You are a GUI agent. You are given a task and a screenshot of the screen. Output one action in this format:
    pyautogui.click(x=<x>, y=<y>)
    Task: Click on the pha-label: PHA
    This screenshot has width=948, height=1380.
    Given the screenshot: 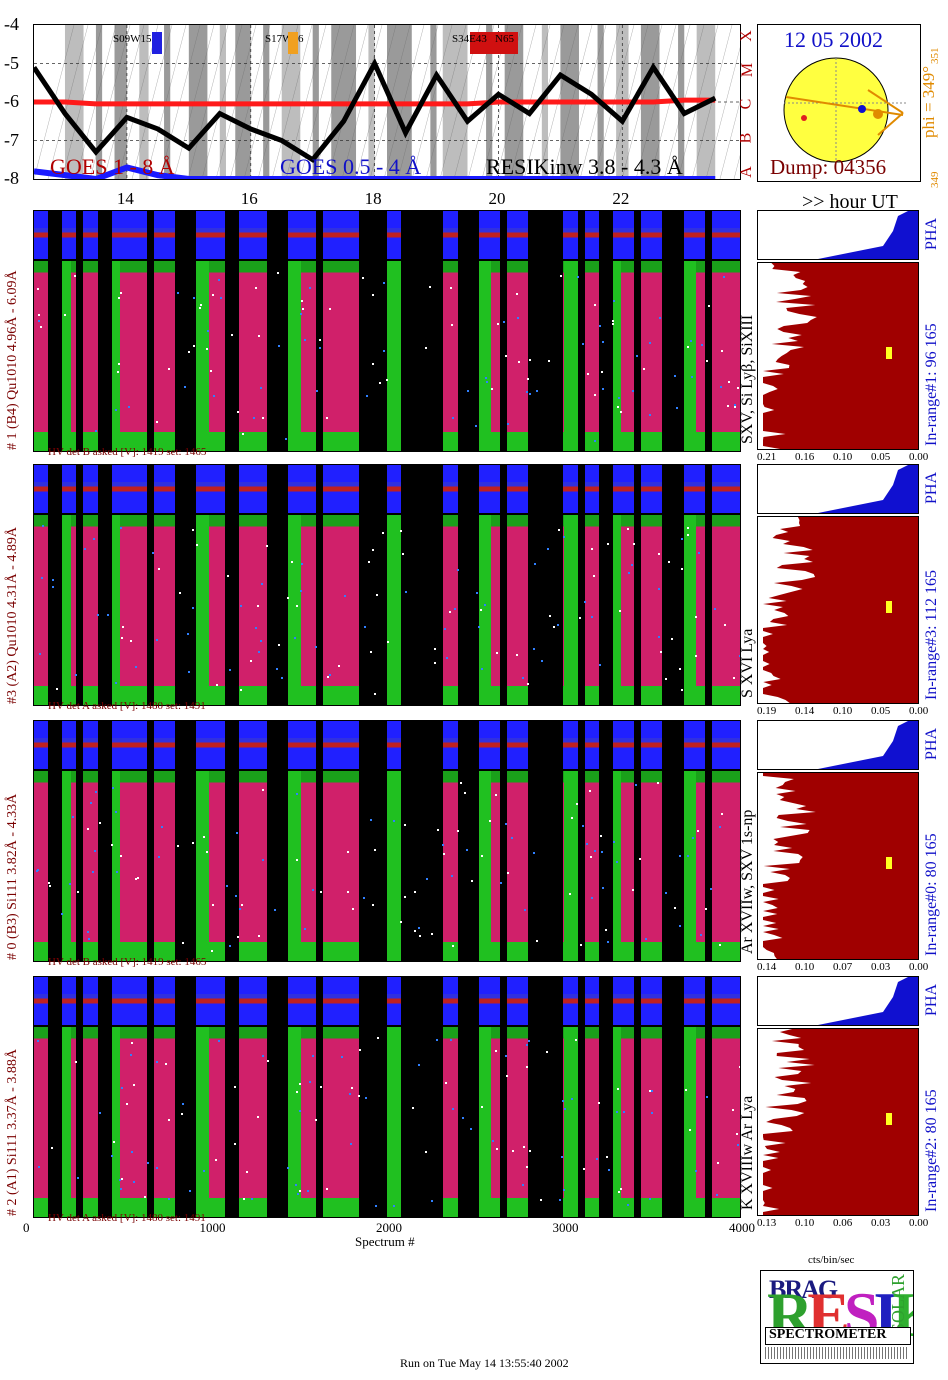 What is the action you would take?
    pyautogui.click(x=931, y=743)
    